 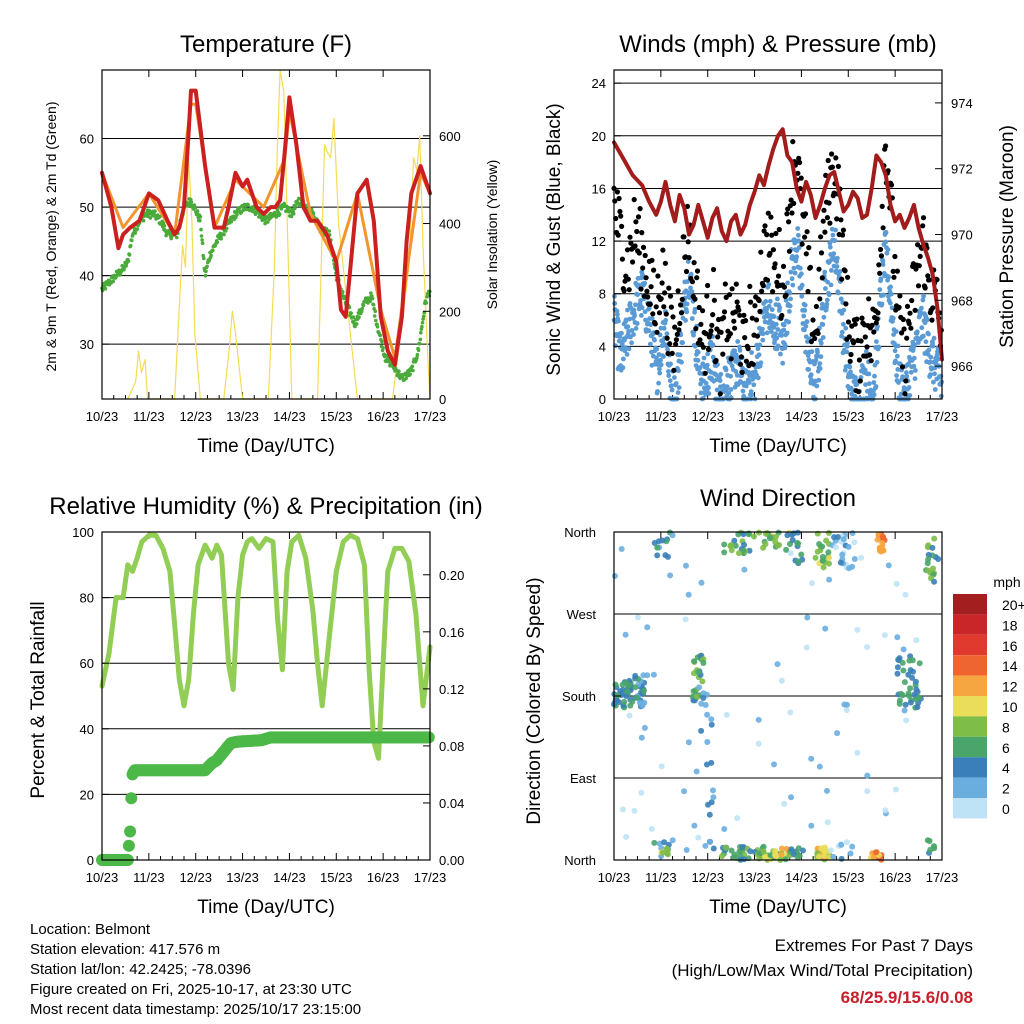 What do you see at coordinates (38, 699) in the screenshot?
I see `y-axis-label: Percent & Total Rainfall` at bounding box center [38, 699].